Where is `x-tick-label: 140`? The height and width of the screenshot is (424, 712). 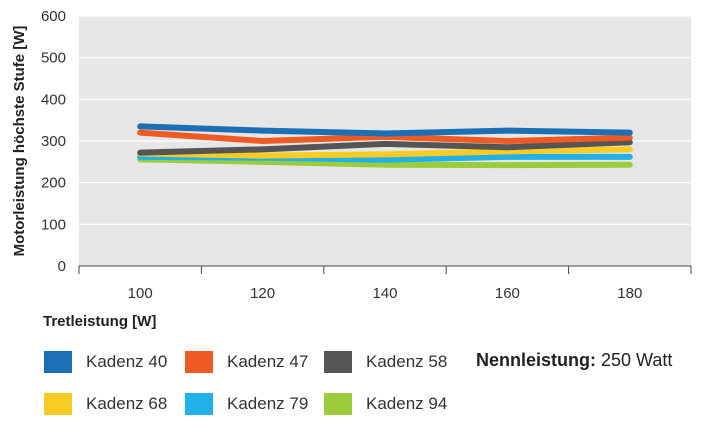
x-tick-label: 140 is located at coordinates (384, 293).